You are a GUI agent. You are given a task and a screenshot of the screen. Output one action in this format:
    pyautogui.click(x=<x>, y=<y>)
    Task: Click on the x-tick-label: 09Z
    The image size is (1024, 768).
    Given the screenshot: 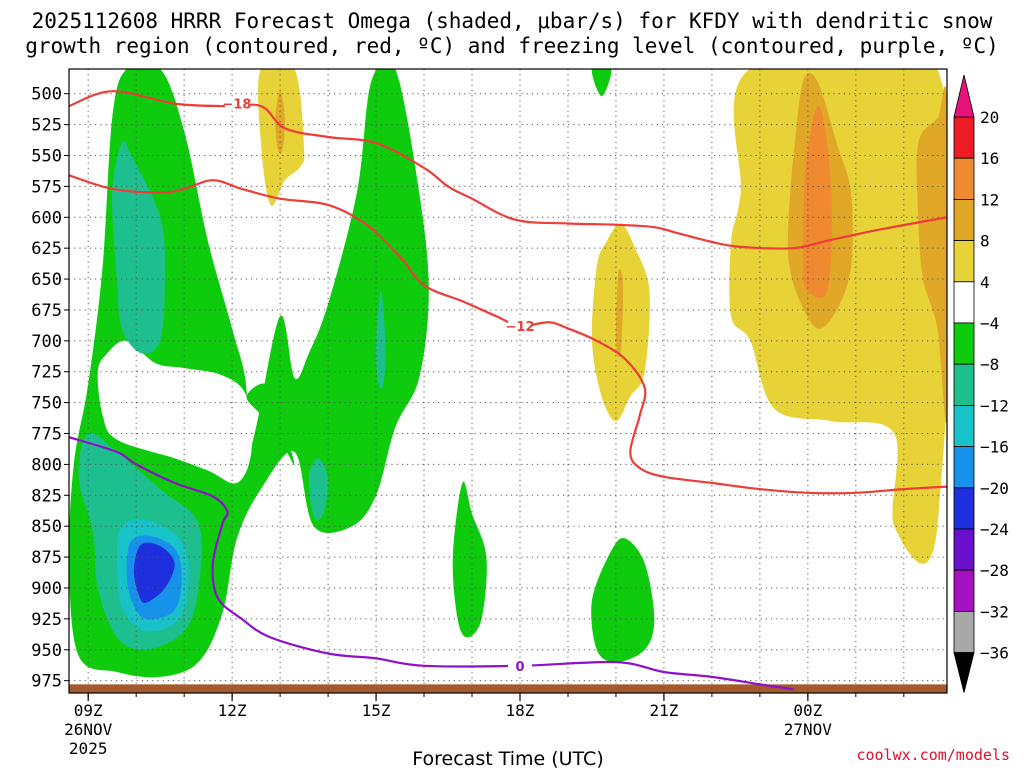 What is the action you would take?
    pyautogui.click(x=88, y=710)
    